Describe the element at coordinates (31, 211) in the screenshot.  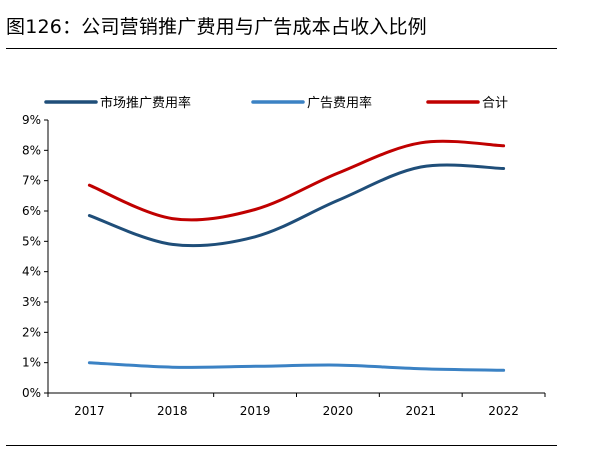
I see `y-tick-label: 6%` at that location.